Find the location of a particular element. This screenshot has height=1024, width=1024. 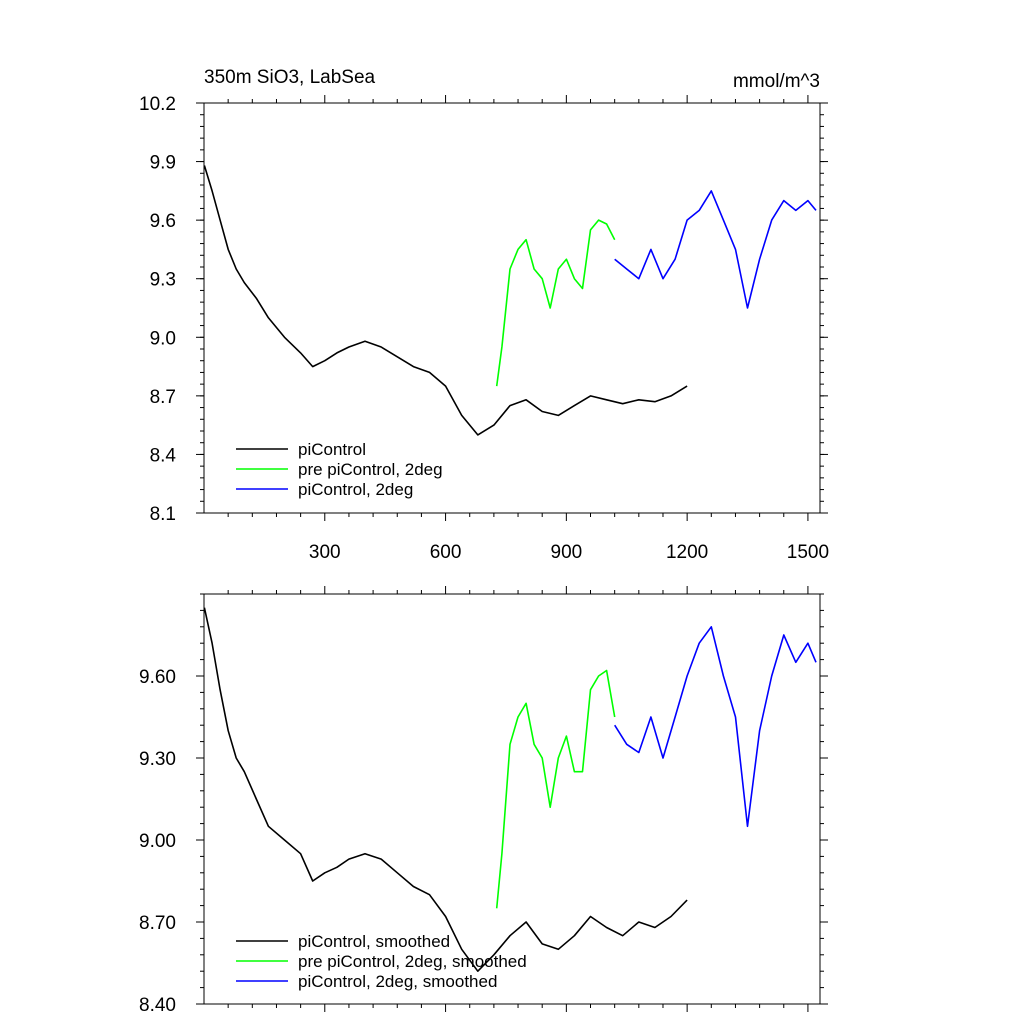

y-tick-label: 9.00 is located at coordinates (157, 841).